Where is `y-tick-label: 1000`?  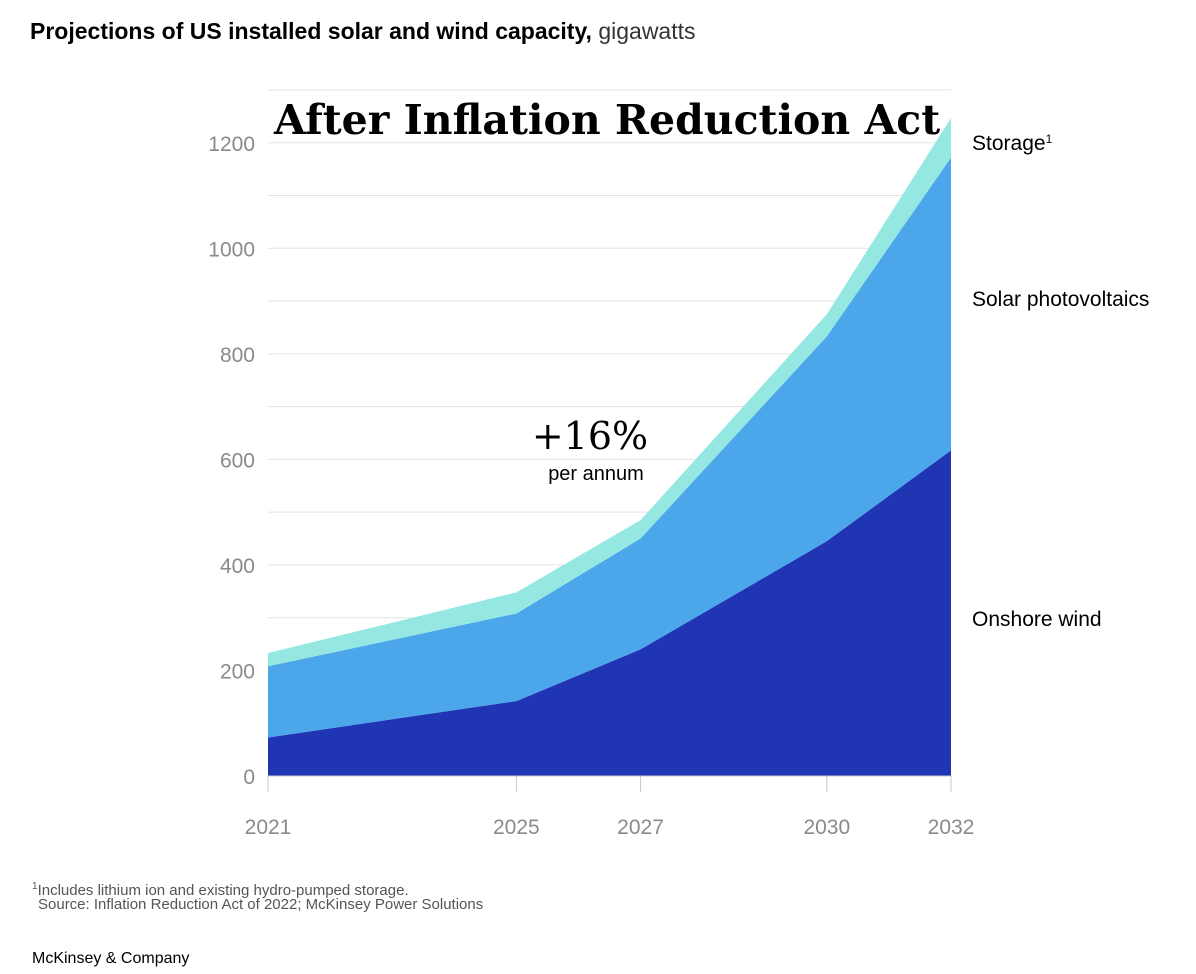
y-tick-label: 1000 is located at coordinates (231, 249).